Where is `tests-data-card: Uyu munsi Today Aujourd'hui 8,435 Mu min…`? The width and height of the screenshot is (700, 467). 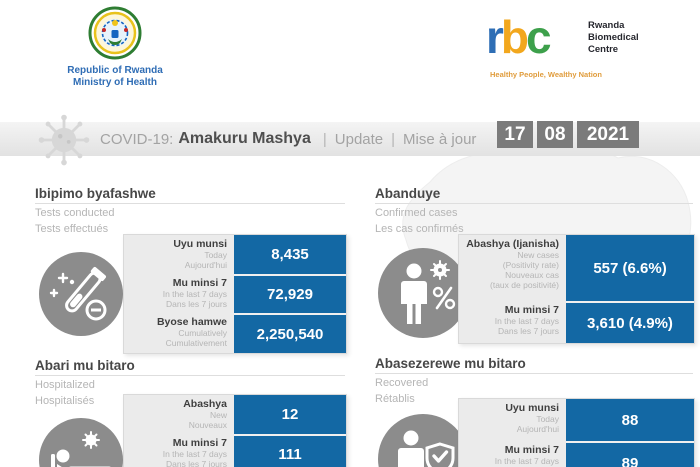
tests-data-card: Uyu munsi Today Aujourd'hui 8,435 Mu min… is located at coordinates (235, 294).